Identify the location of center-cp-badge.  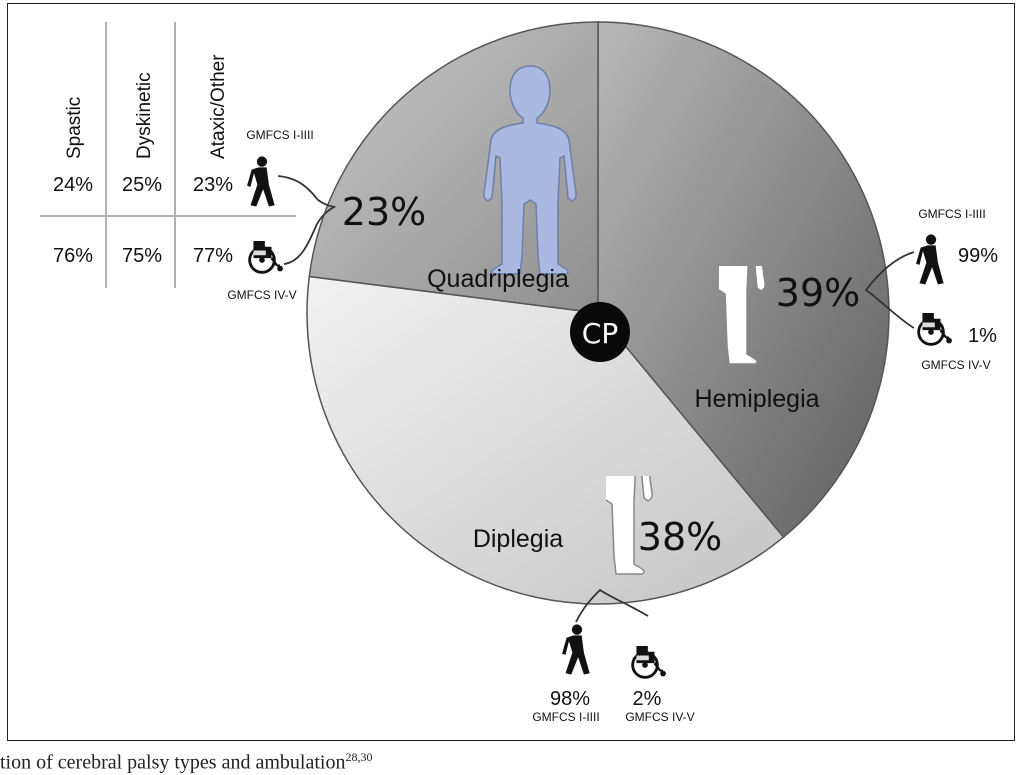
(600, 332).